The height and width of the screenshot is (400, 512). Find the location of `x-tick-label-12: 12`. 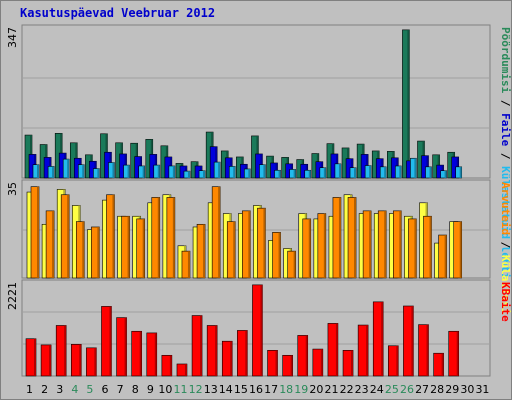

x-tick-label-12: 12 is located at coordinates (196, 389).